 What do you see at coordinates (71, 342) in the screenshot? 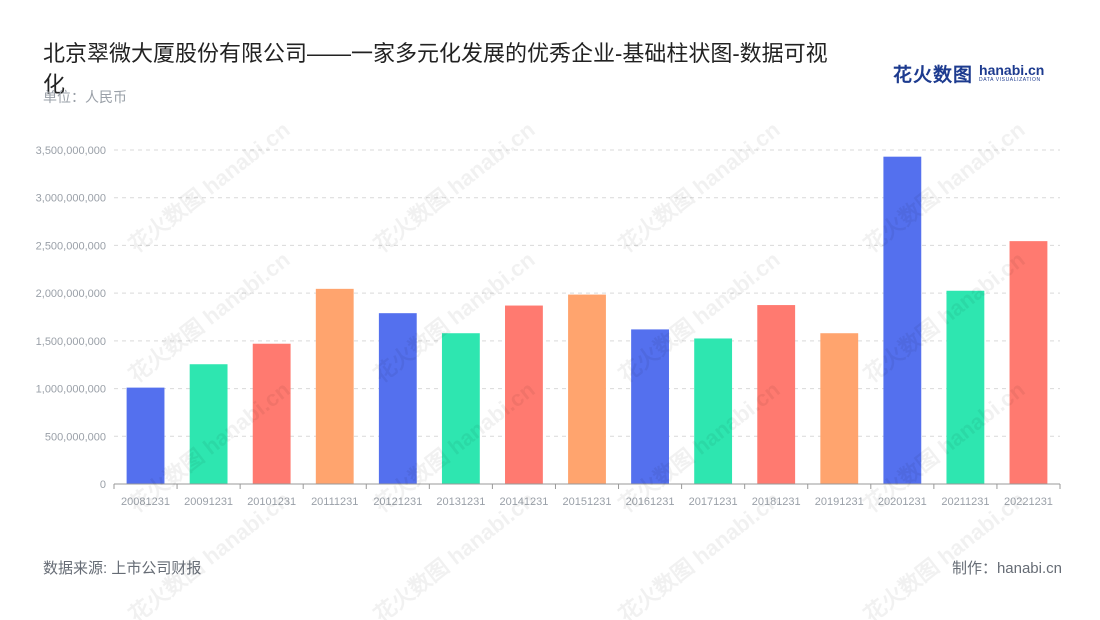
I see `y-tick-label: 1,500,000,000` at bounding box center [71, 342].